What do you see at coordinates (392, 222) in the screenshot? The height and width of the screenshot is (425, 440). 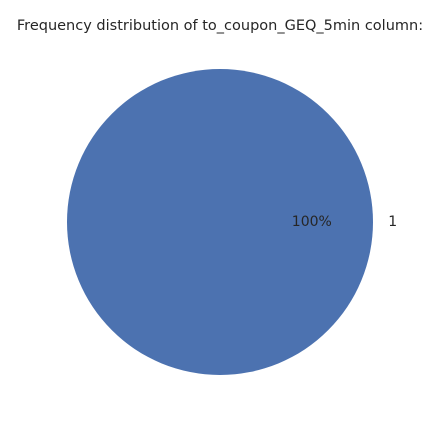 I see `slice-category-label: 1` at bounding box center [392, 222].